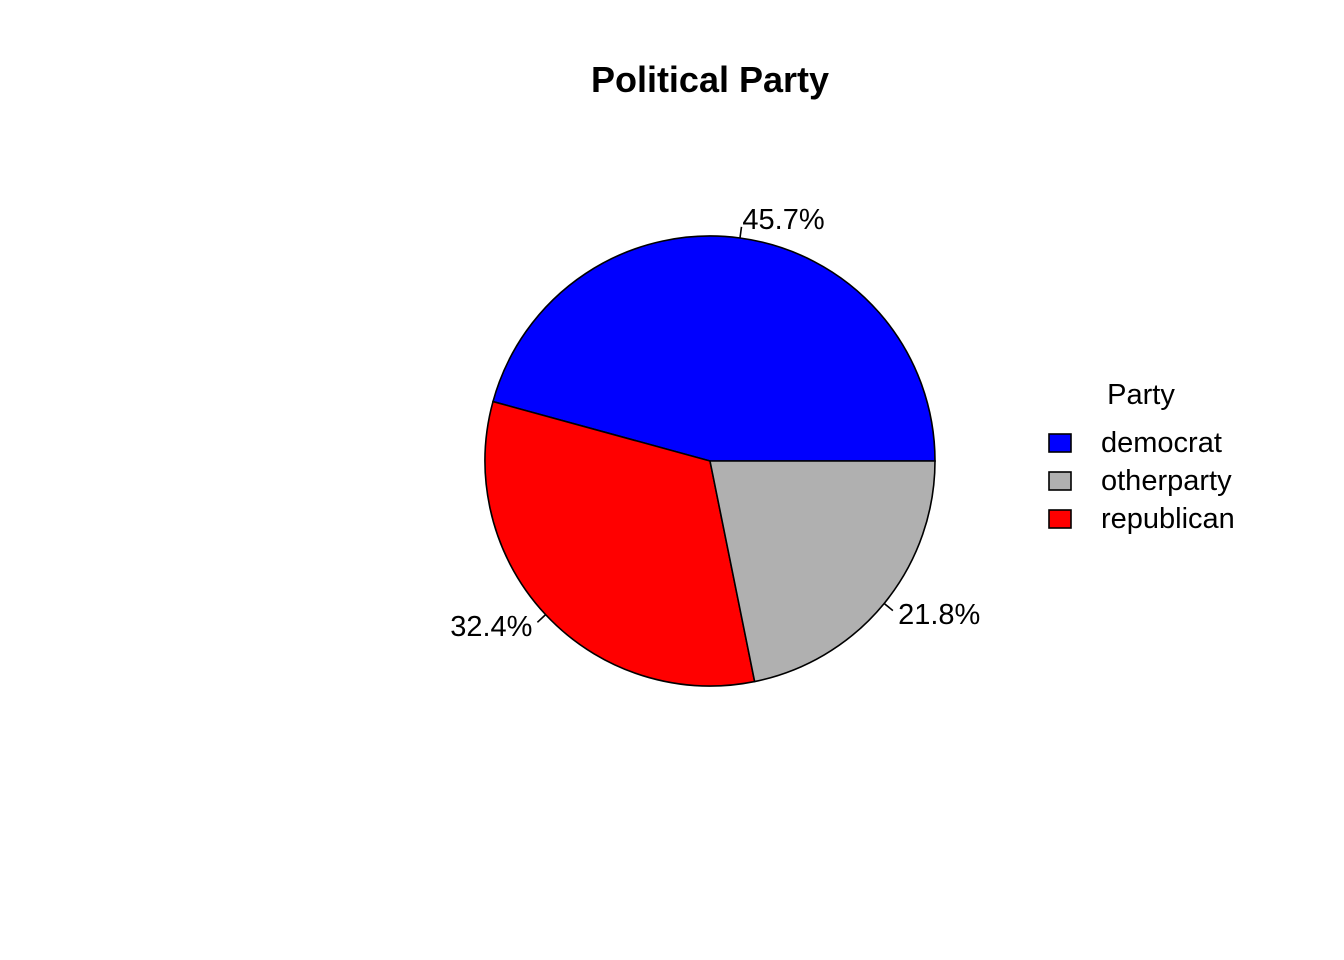  Describe the element at coordinates (1168, 519) in the screenshot. I see `legend-label-republican: republican` at that location.